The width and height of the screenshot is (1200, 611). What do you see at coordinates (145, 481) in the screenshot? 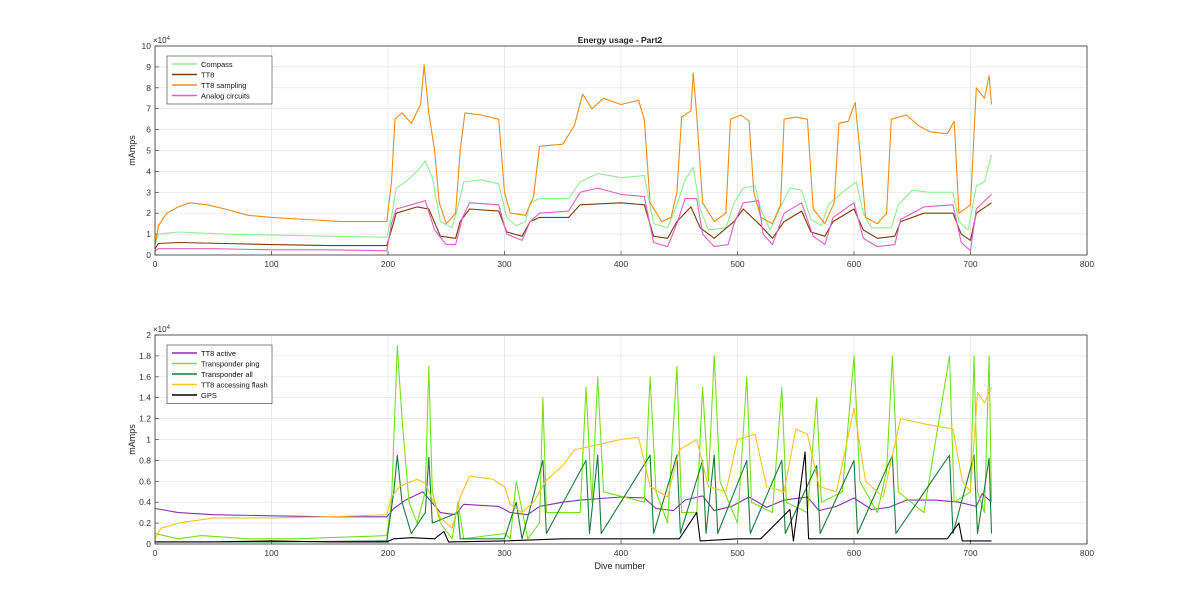
I see `y-tick-label: 0.6` at bounding box center [145, 481].